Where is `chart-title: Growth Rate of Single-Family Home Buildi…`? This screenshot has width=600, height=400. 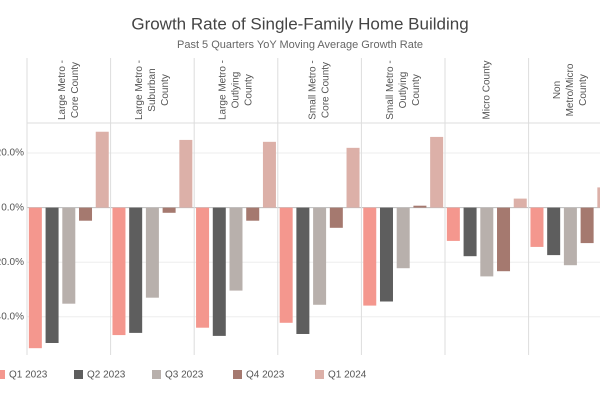 chart-title: Growth Rate of Single-Family Home Buildi… is located at coordinates (299, 23).